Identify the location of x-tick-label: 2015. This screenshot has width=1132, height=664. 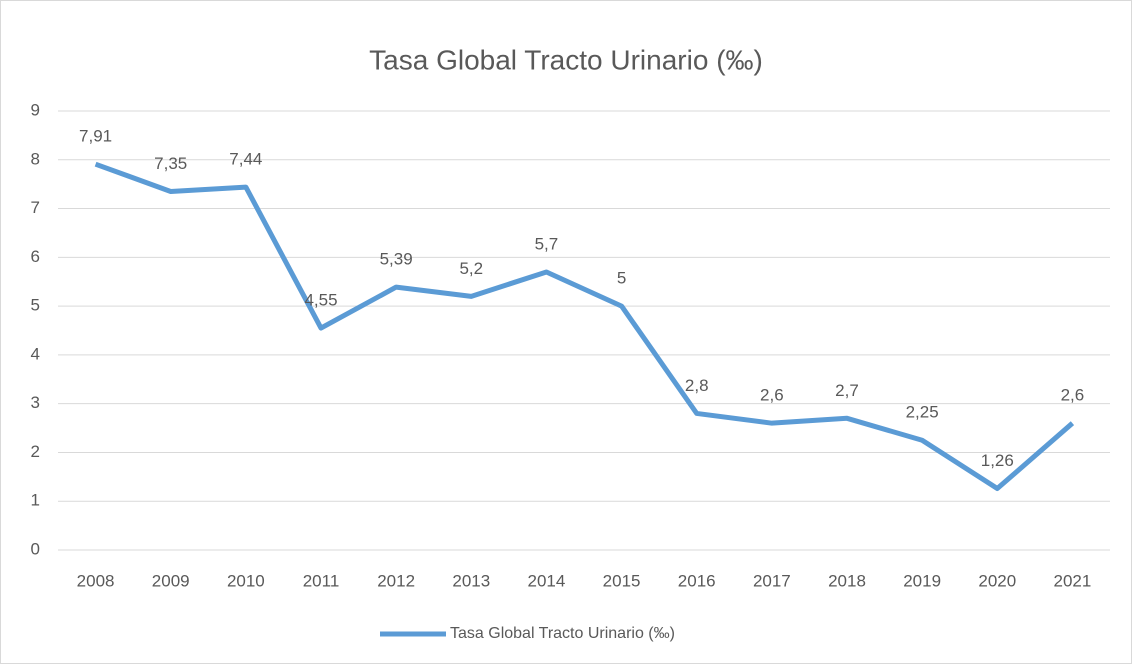
(622, 580).